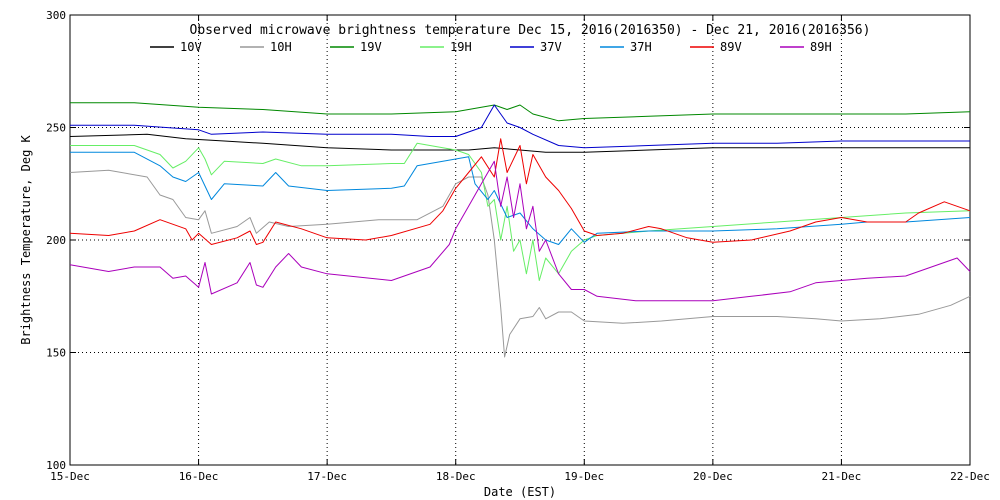 Image resolution: width=1000 pixels, height=500 pixels. I want to click on legend-label-37h: 37H, so click(641, 47).